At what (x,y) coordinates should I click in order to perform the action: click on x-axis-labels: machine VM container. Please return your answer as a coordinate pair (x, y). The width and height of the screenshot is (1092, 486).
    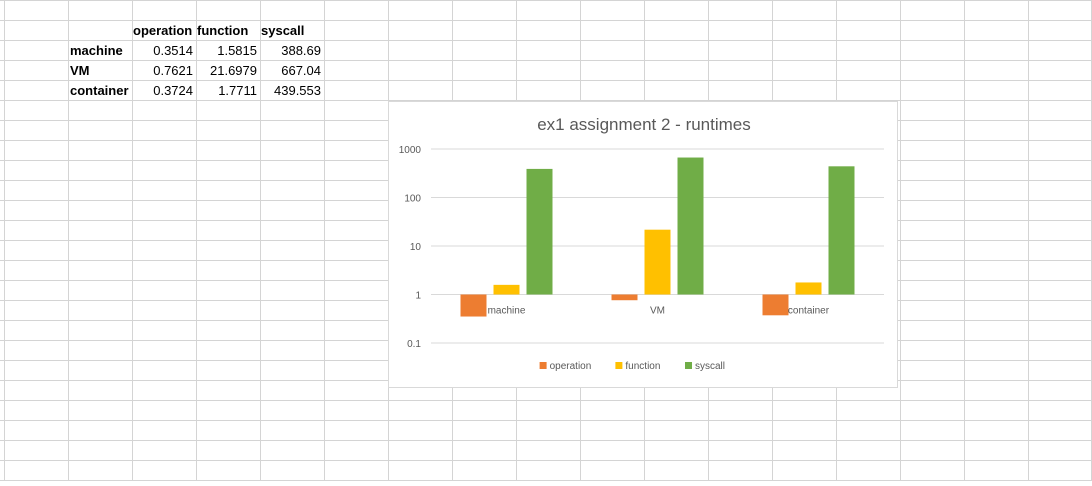
    Looking at the image, I should click on (659, 311).